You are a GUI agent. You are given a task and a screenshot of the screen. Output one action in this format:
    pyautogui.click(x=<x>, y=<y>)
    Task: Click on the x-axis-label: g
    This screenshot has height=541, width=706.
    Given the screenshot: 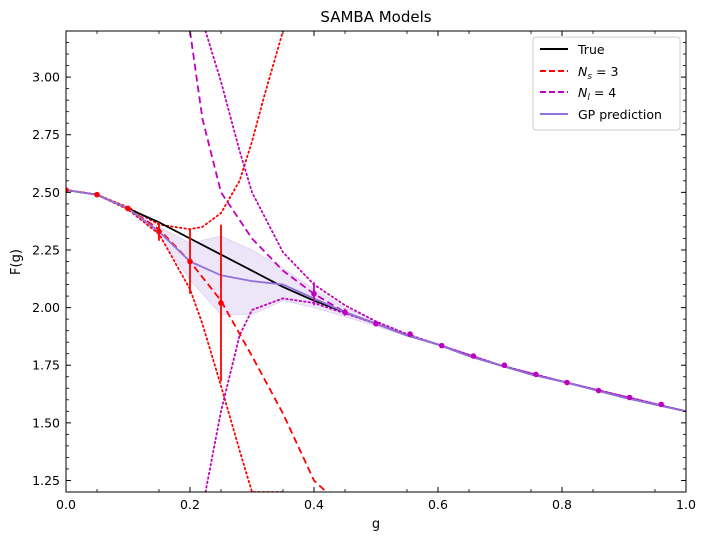 What is the action you would take?
    pyautogui.click(x=376, y=524)
    